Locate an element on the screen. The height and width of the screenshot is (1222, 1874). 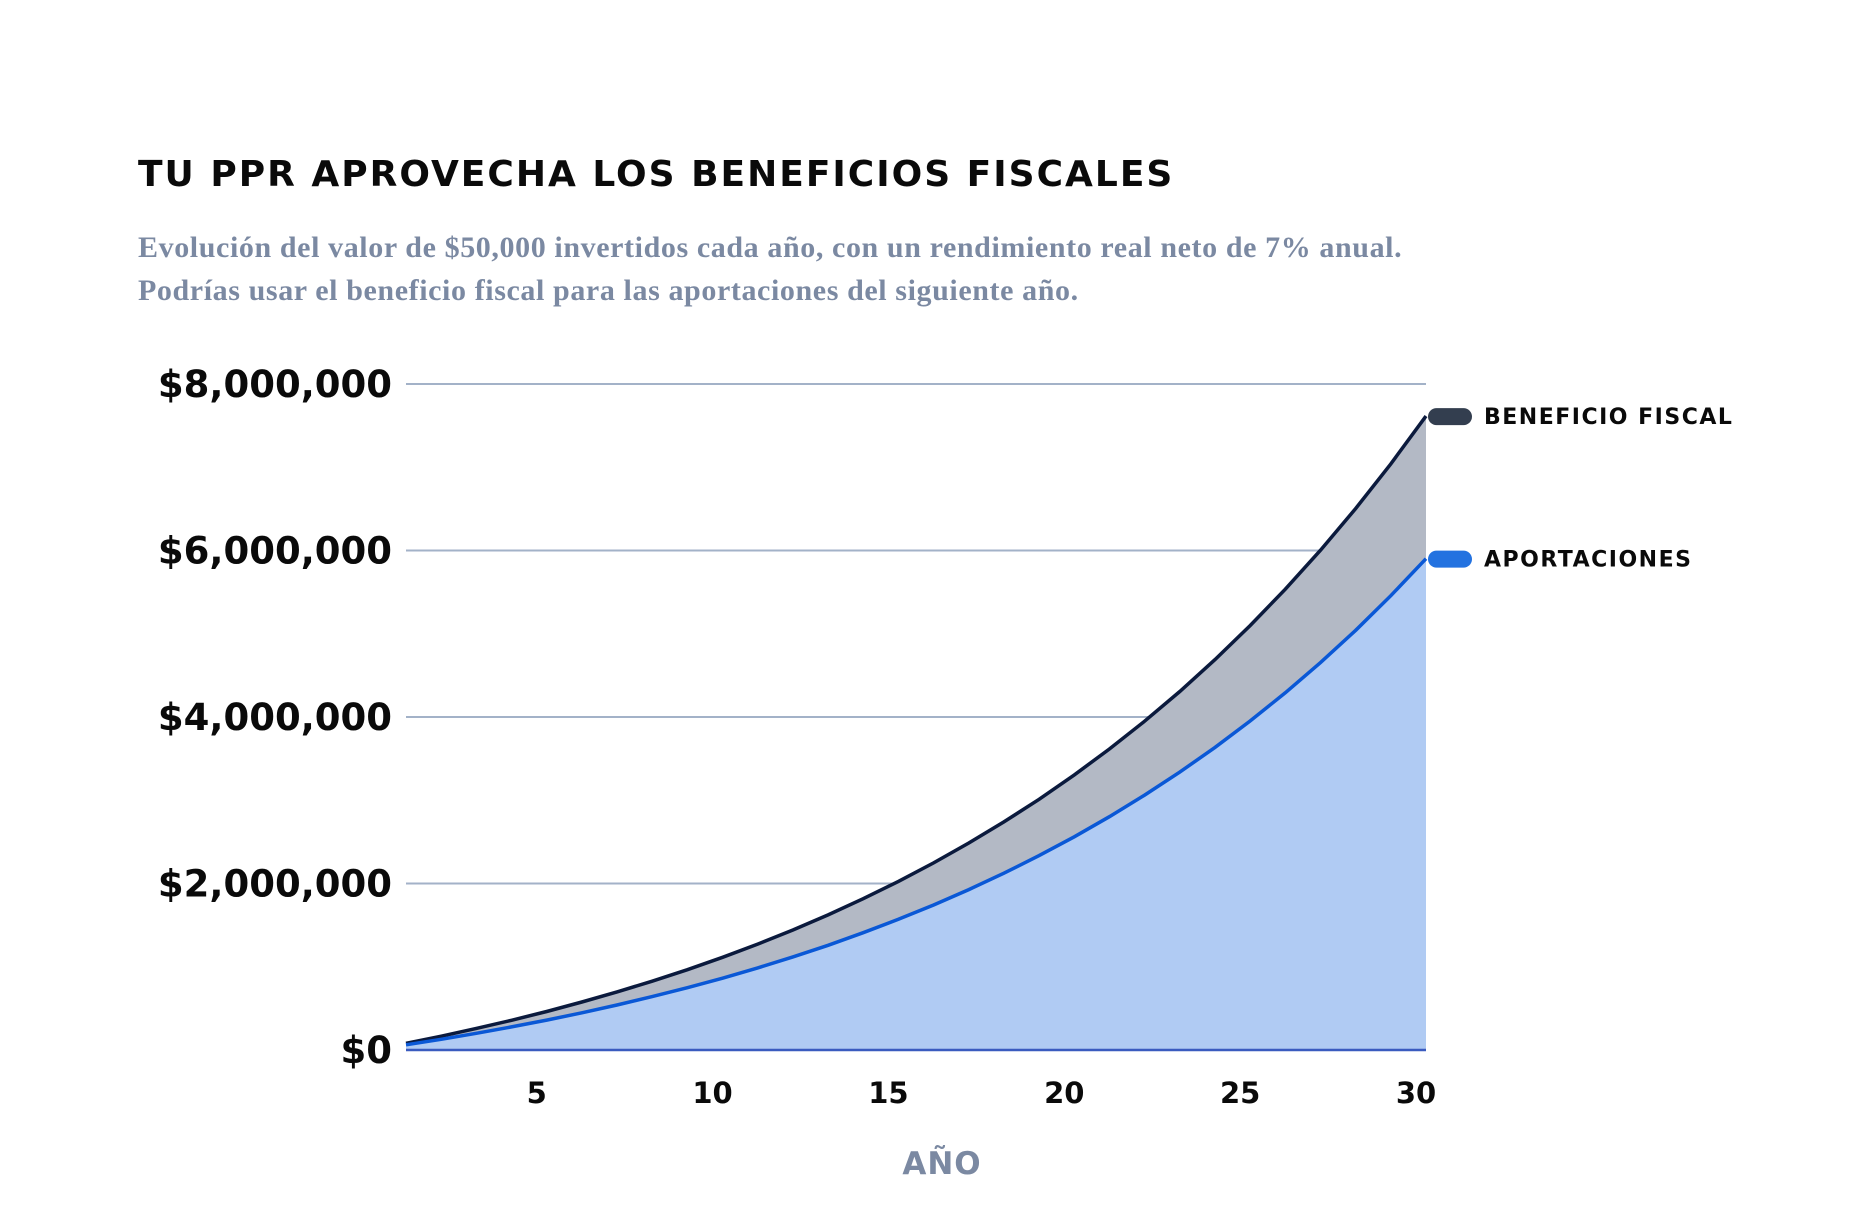
x-axis-label: AÑO is located at coordinates (941, 1163).